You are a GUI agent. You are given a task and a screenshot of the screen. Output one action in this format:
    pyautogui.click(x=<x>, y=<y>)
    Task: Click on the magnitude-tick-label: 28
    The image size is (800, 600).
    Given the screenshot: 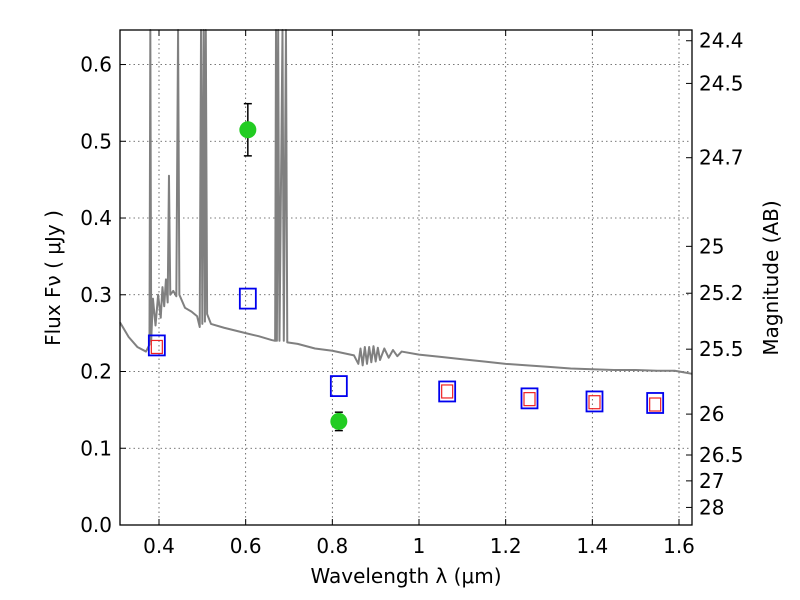 What is the action you would take?
    pyautogui.click(x=711, y=507)
    